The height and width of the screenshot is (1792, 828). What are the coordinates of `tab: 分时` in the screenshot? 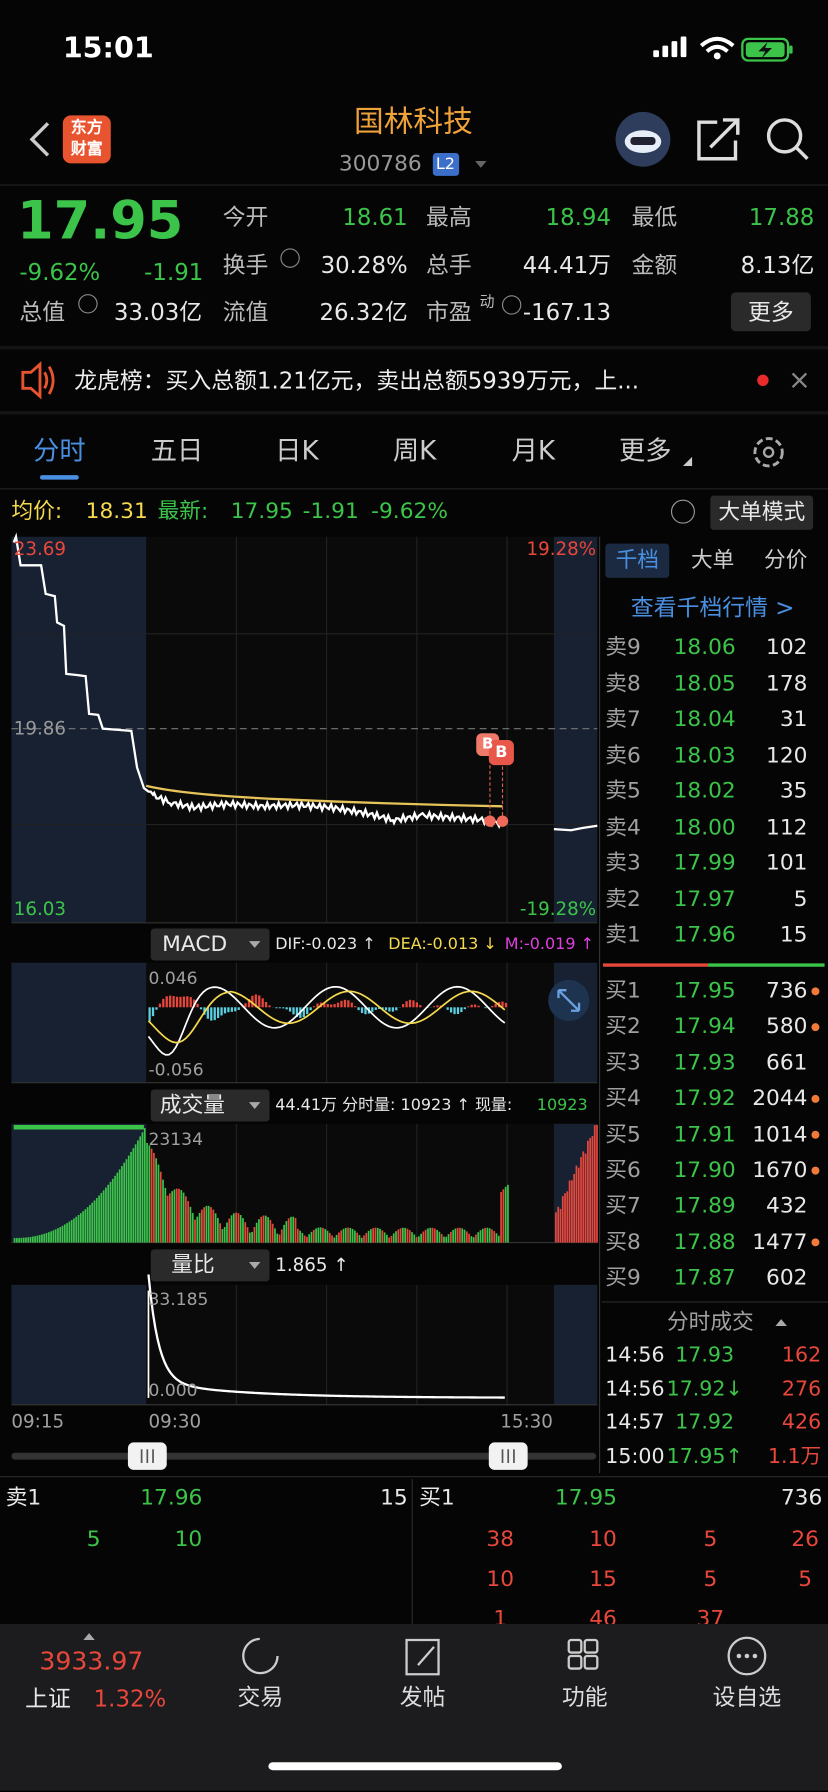 It's located at (59, 451).